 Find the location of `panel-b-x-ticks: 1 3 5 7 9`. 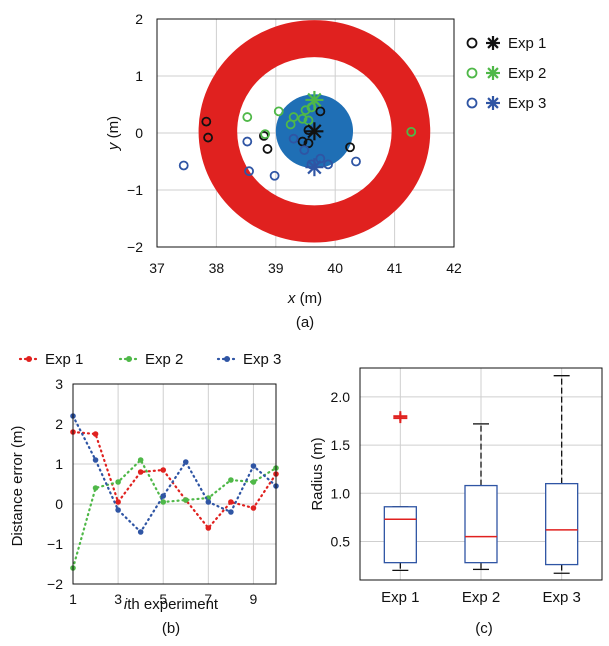

panel-b-x-ticks: 1 3 5 7 9 is located at coordinates (163, 599).